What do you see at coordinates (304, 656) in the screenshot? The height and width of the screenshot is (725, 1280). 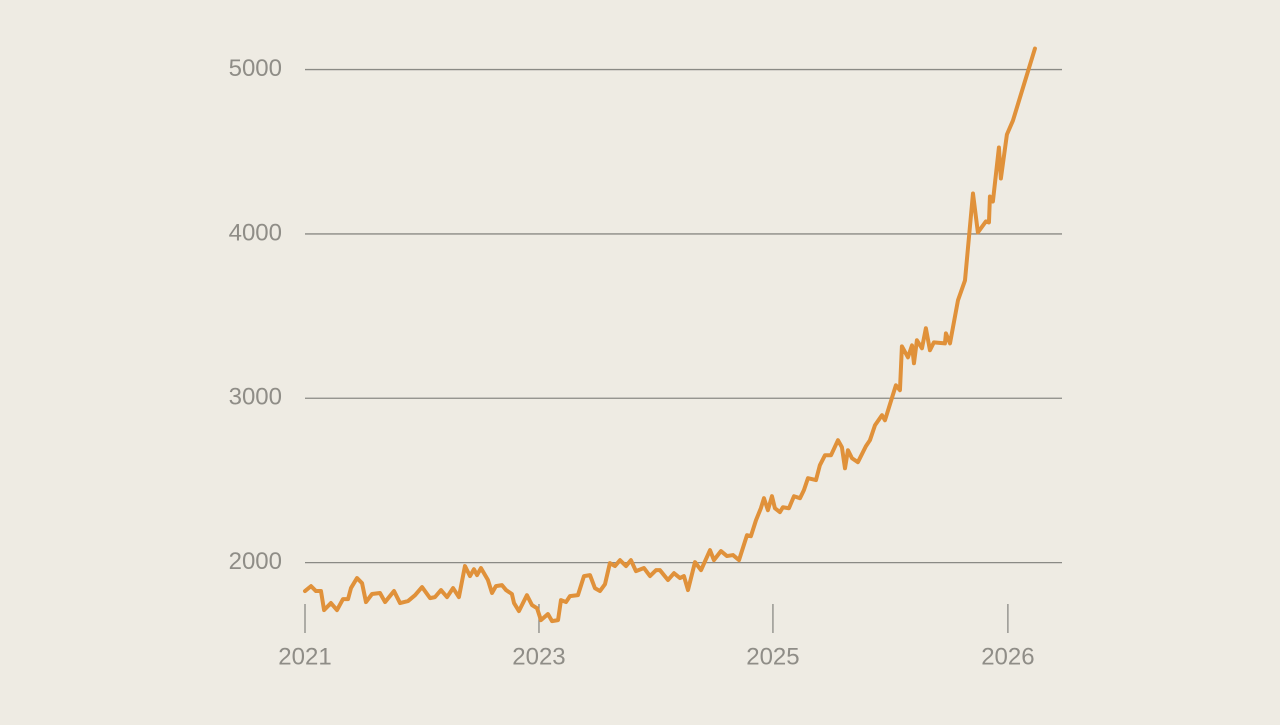 I see `x-tick-label: 2021` at bounding box center [304, 656].